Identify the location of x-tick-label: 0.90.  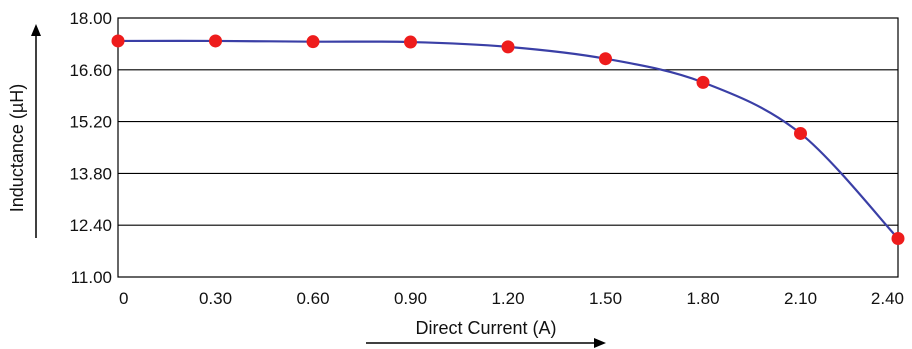
(410, 298).